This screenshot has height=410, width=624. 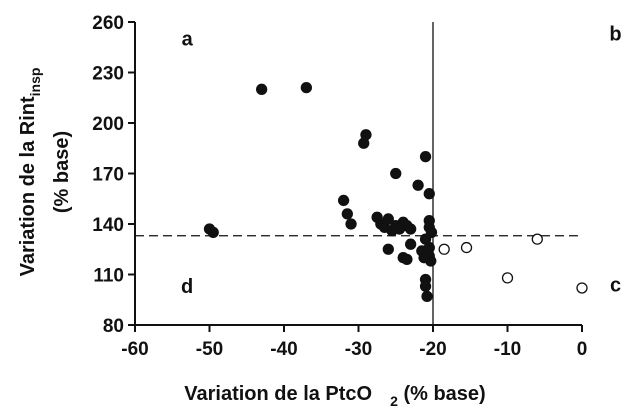 What do you see at coordinates (442, 394) in the screenshot?
I see `x-axis-title-suffix: (% base)` at bounding box center [442, 394].